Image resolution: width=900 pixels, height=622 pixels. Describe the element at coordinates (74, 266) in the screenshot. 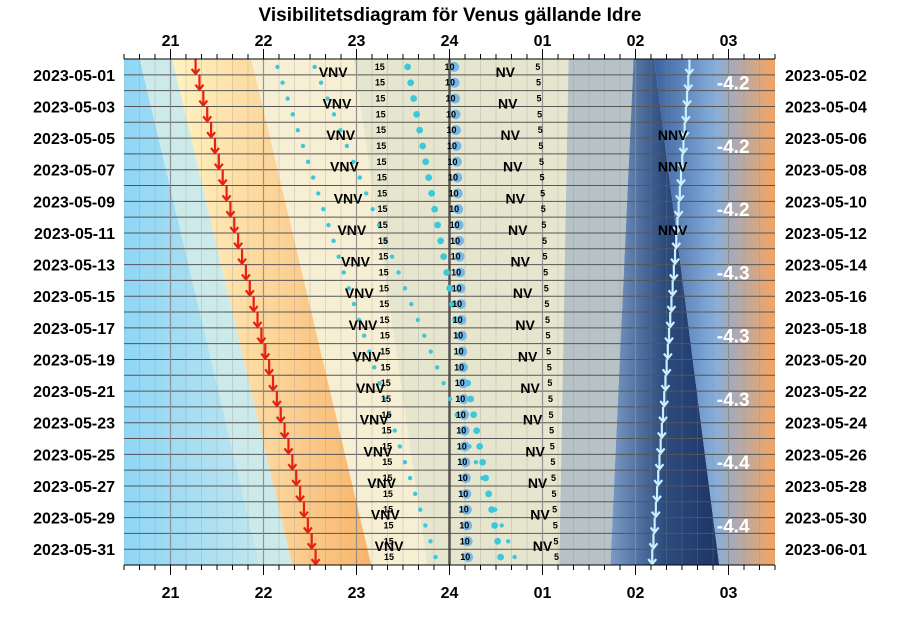

I see `left-date-label: 2023-05-13` at that location.